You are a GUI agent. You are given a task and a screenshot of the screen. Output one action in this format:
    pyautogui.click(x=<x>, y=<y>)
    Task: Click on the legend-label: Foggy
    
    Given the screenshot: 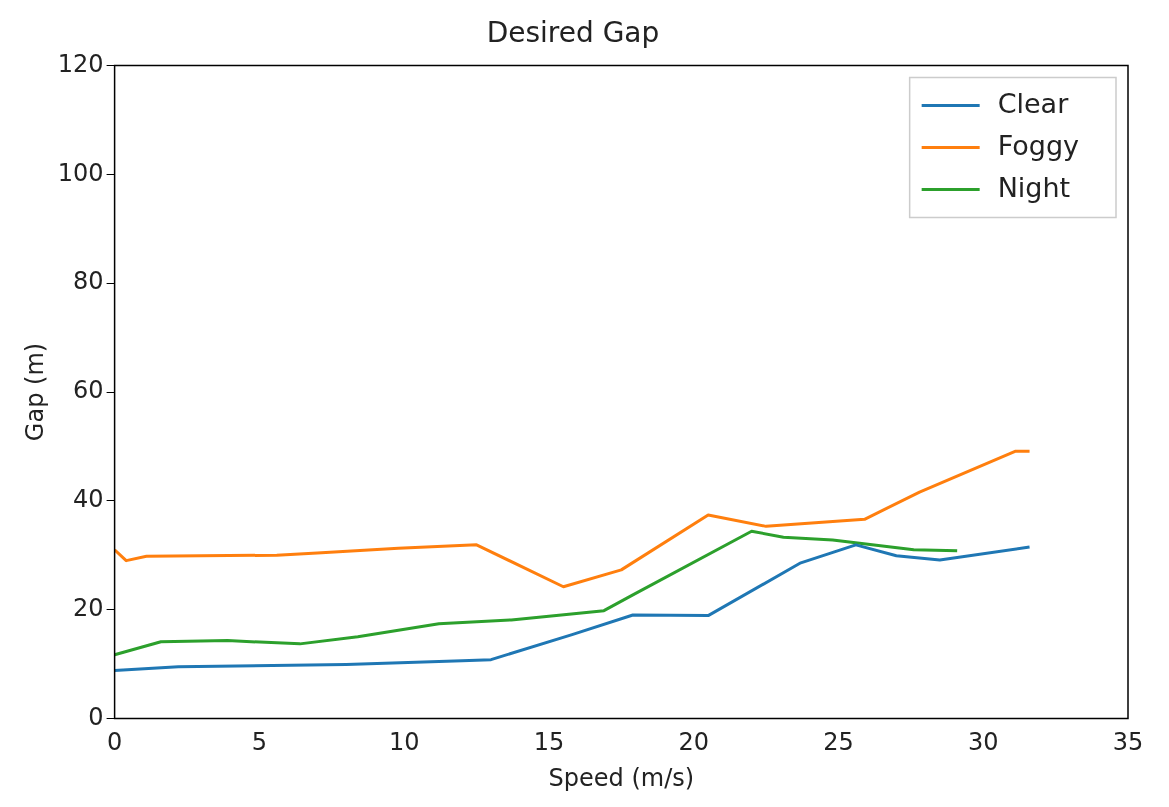 What is the action you would take?
    pyautogui.click(x=1038, y=145)
    